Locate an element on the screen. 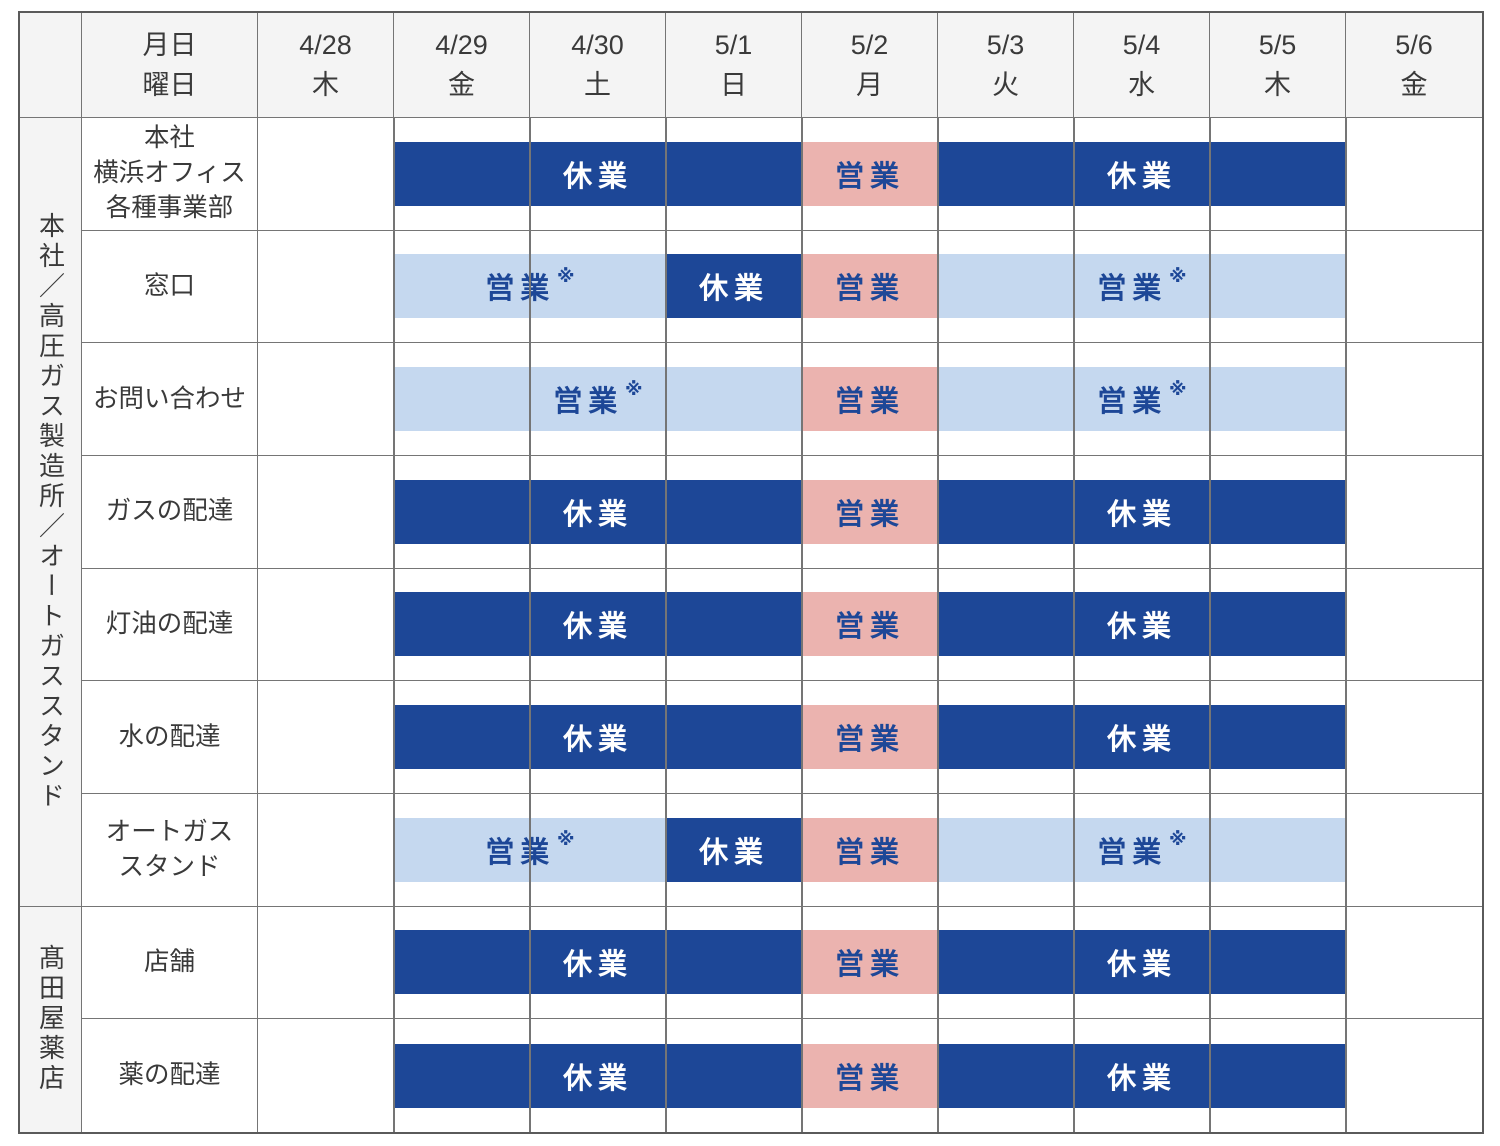 The width and height of the screenshot is (1500, 1146). row-days-gas-delivery: 休業 営業 休業 is located at coordinates (870, 512).